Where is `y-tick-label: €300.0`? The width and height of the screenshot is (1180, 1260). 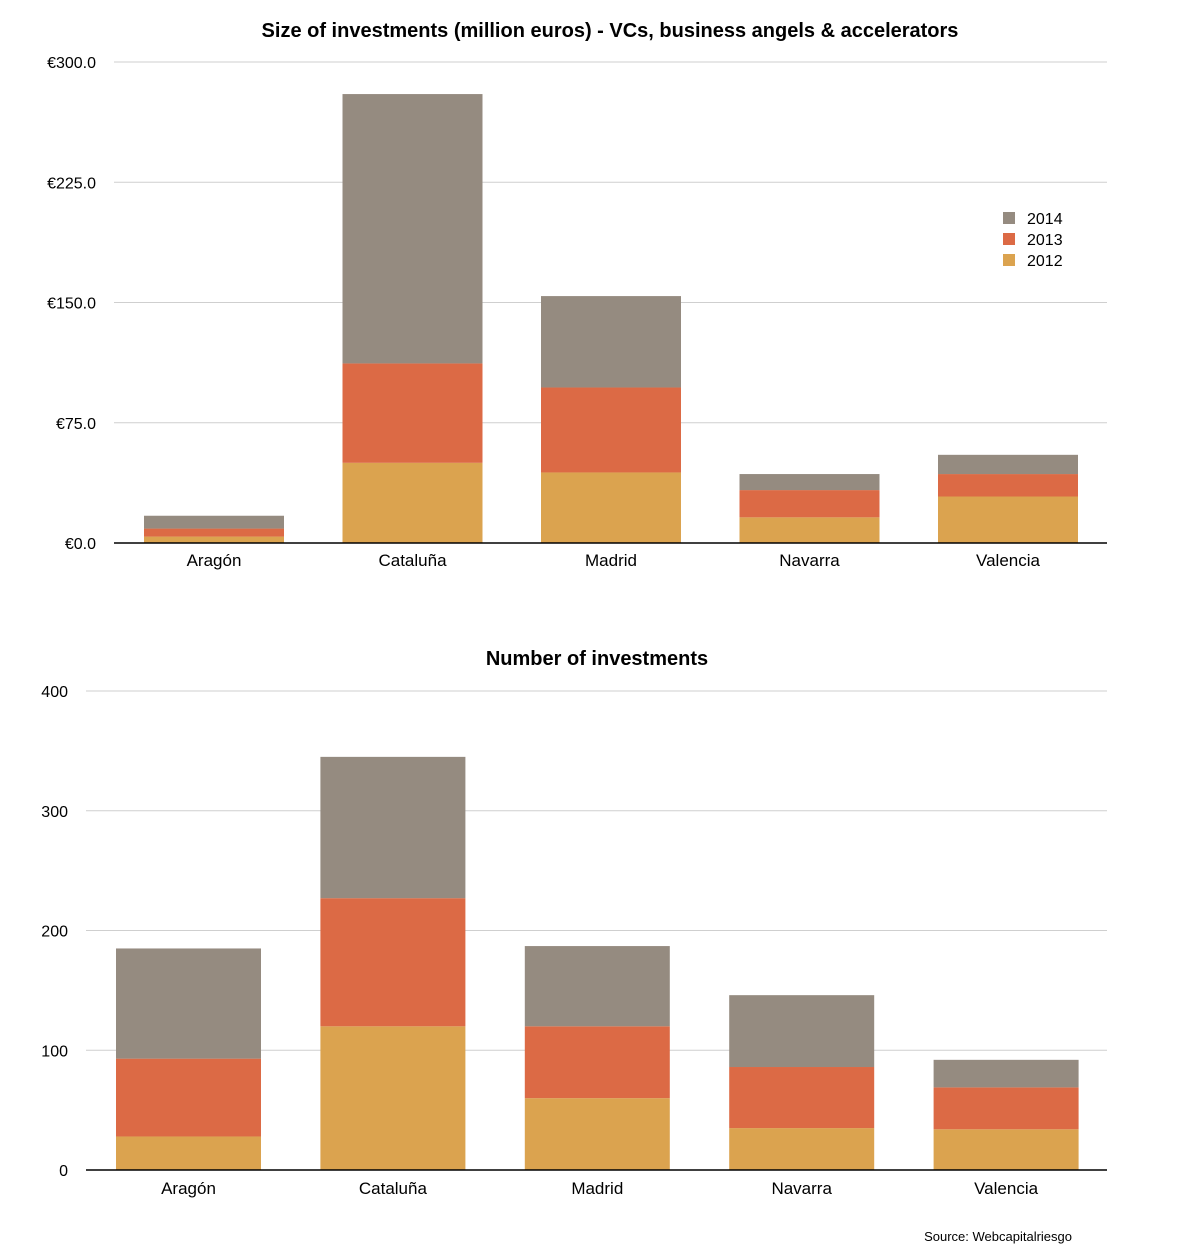
y-tick-label: €300.0 is located at coordinates (71, 63).